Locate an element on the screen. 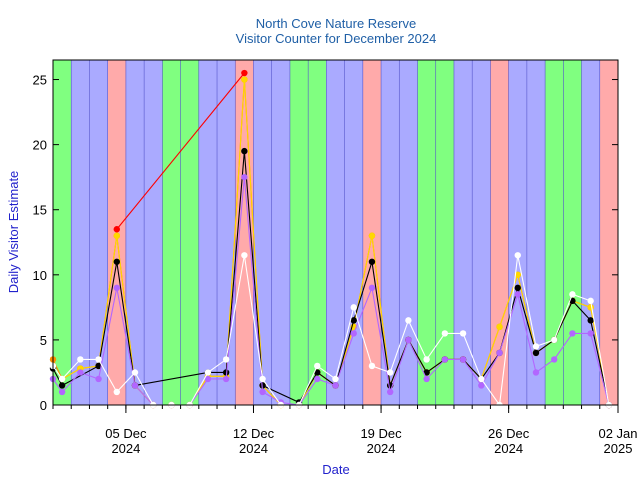 The height and width of the screenshot is (480, 640). y-tick-label: 0 is located at coordinates (43, 405).